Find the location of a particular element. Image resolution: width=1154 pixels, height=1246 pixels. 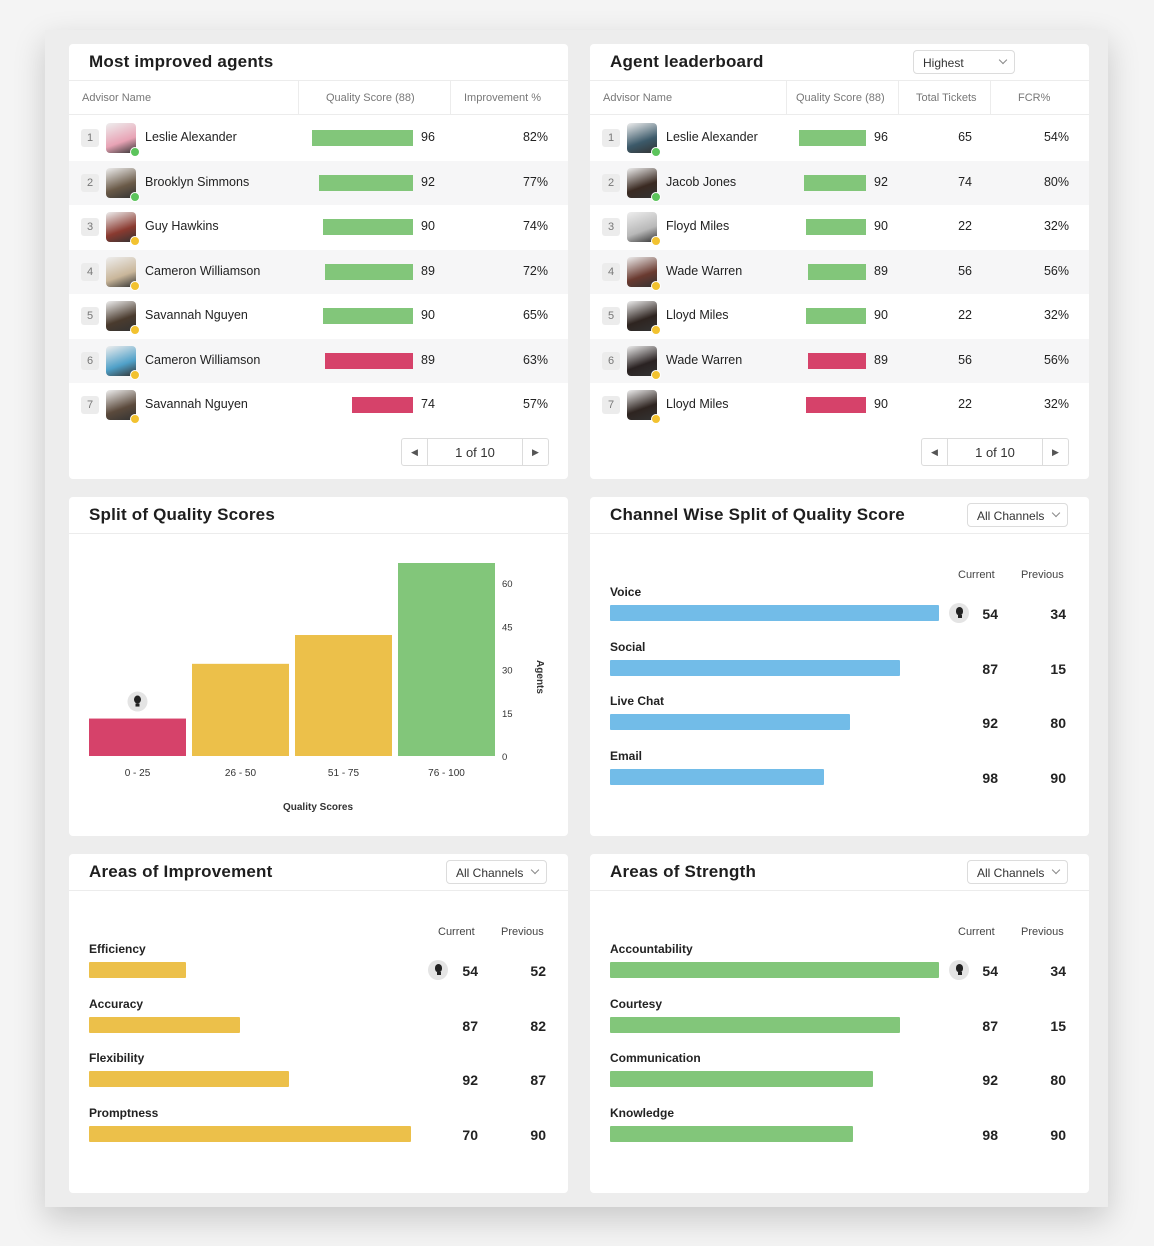

table-row: 4 Cameron Williamson 89 72% is located at coordinates (318, 271).